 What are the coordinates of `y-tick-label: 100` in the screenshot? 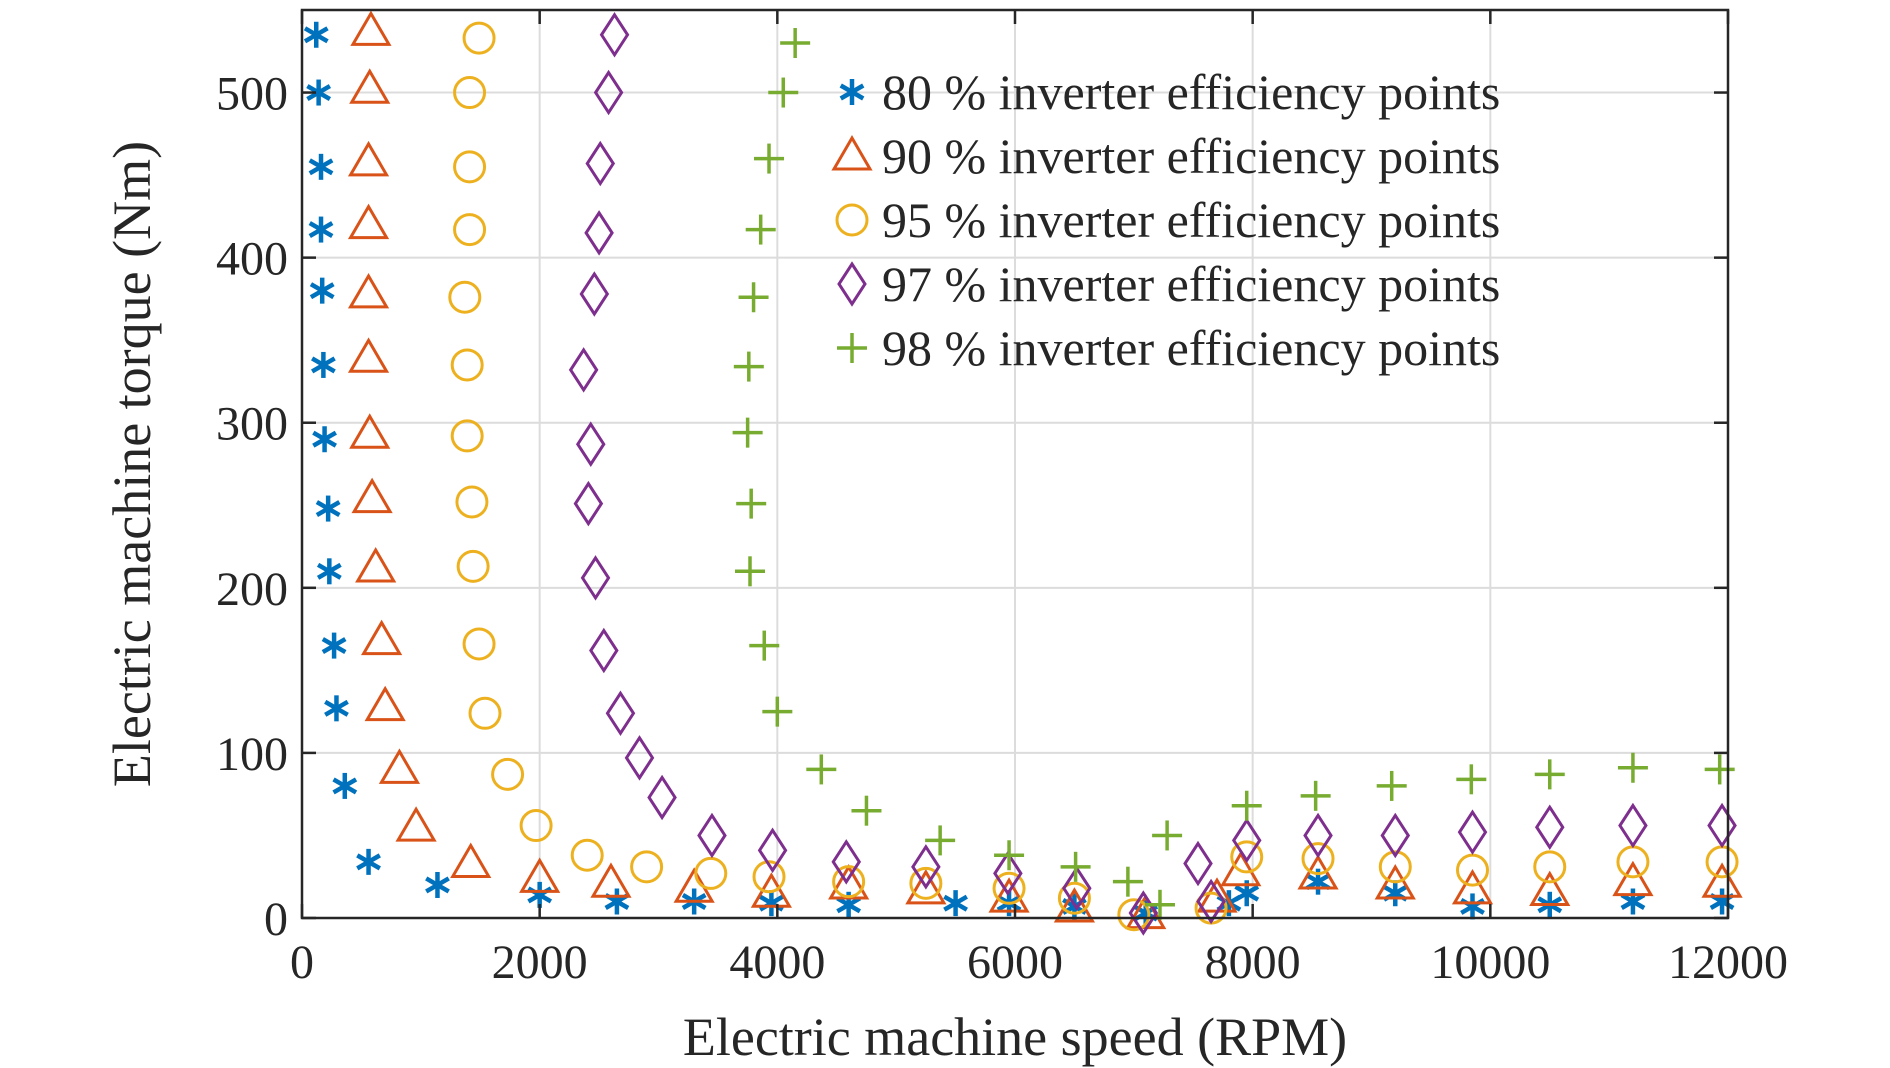 It's located at (252, 754).